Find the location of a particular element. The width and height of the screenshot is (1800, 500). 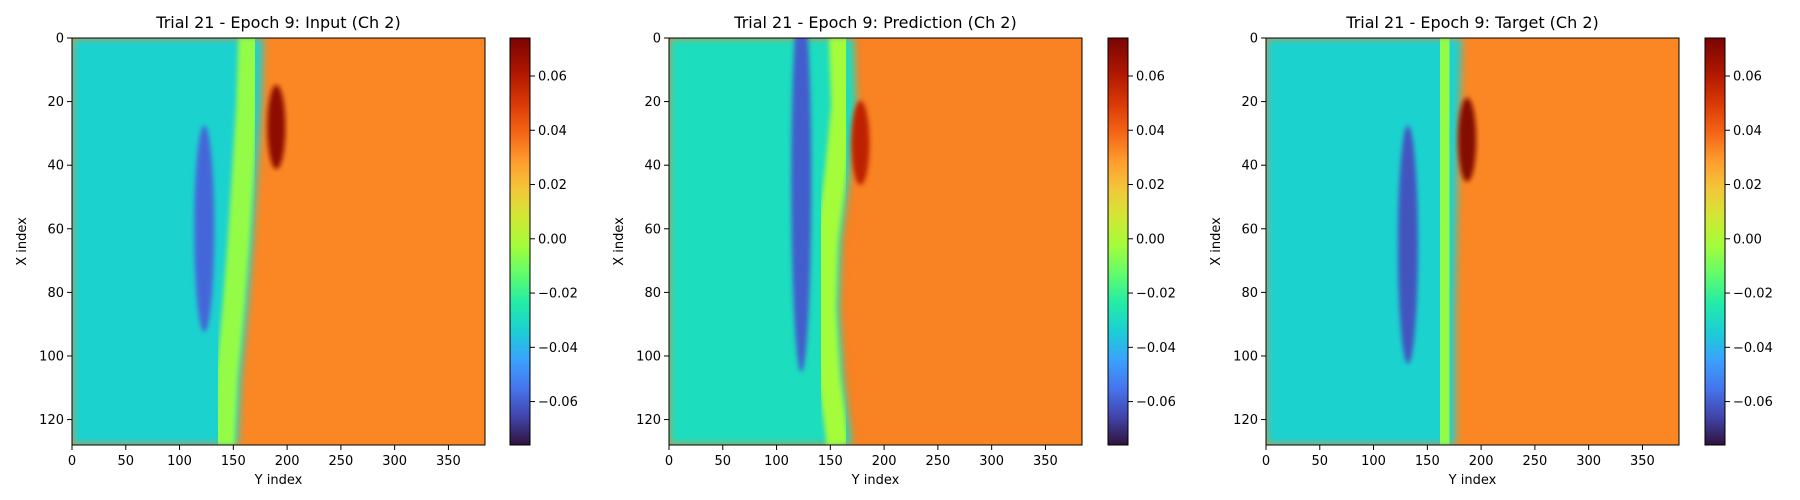

panel-title: Trial 21 - Epoch 9: Prediction (Ch 2) is located at coordinates (874, 22).